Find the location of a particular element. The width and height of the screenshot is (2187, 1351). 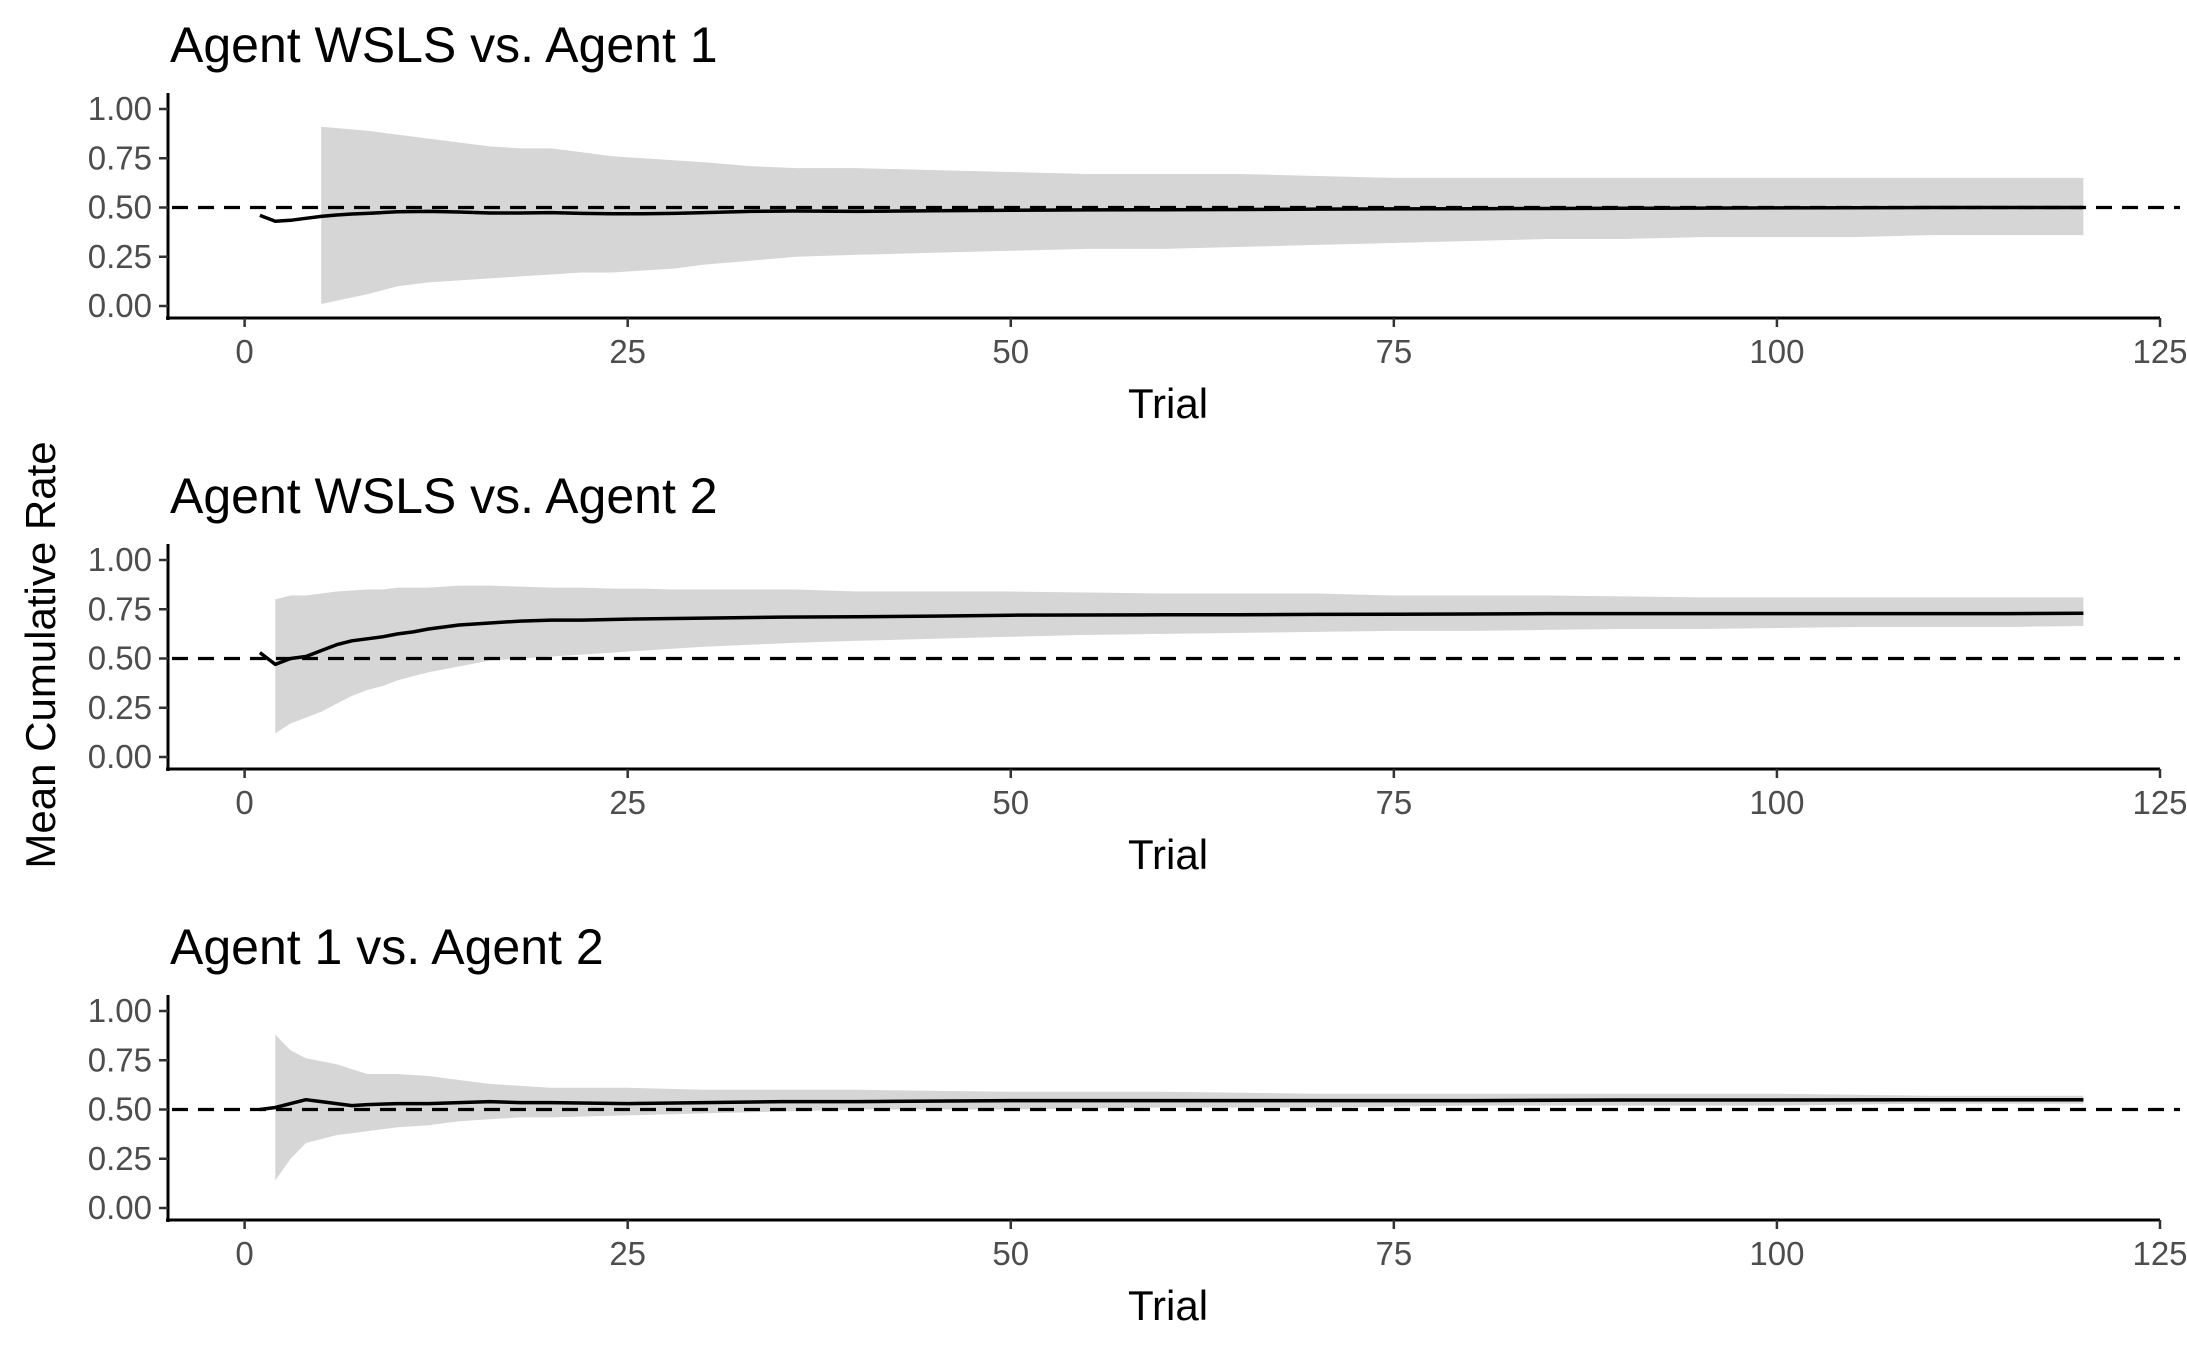

panel-title: Agent 1 vs. Agent 2 is located at coordinates (387, 947).